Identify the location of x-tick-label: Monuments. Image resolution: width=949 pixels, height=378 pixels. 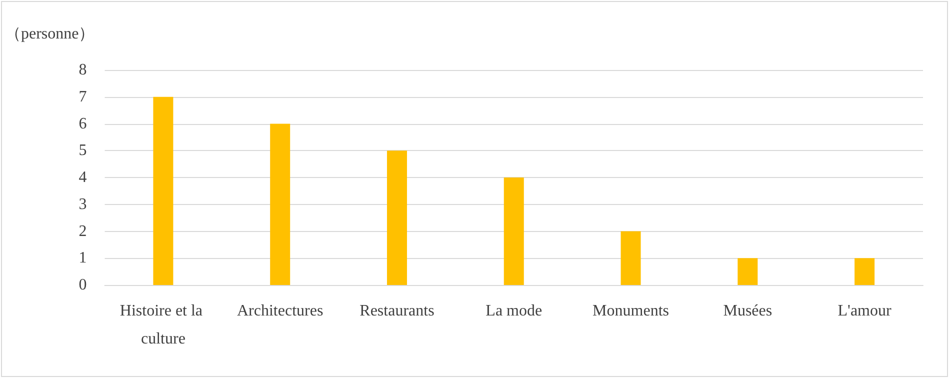
(630, 311).